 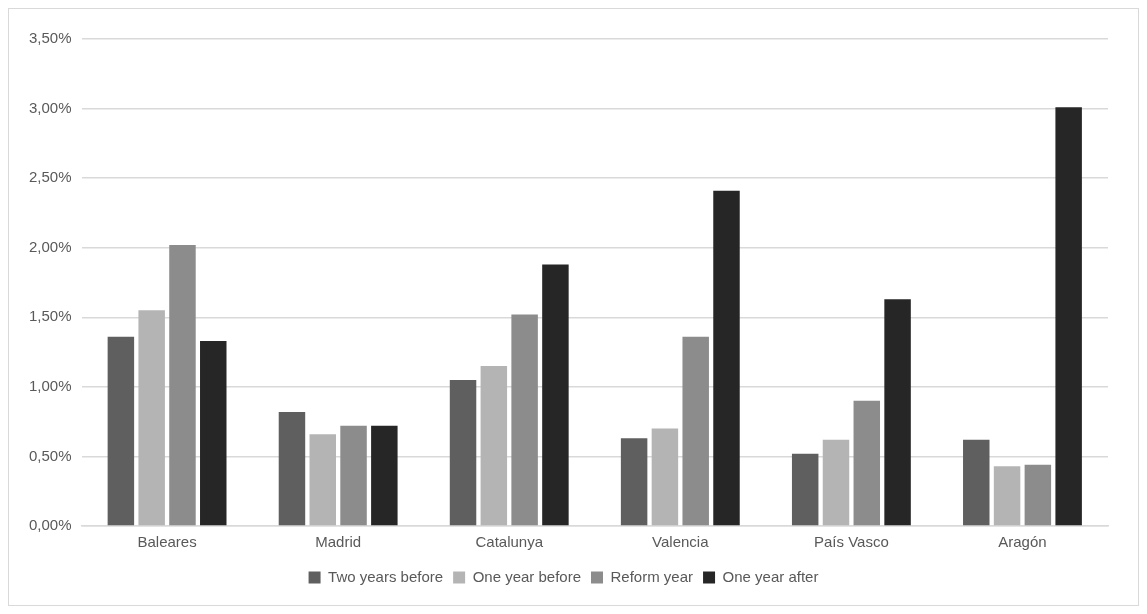 I want to click on y-tick-label: 0,00%, so click(x=50, y=525).